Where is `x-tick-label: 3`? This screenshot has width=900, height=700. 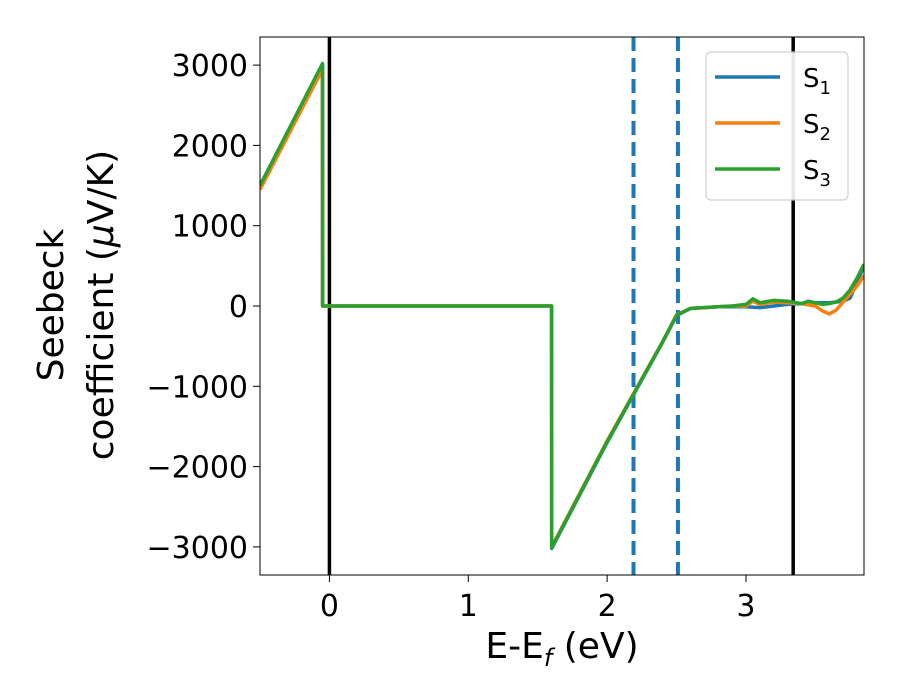 x-tick-label: 3 is located at coordinates (745, 606).